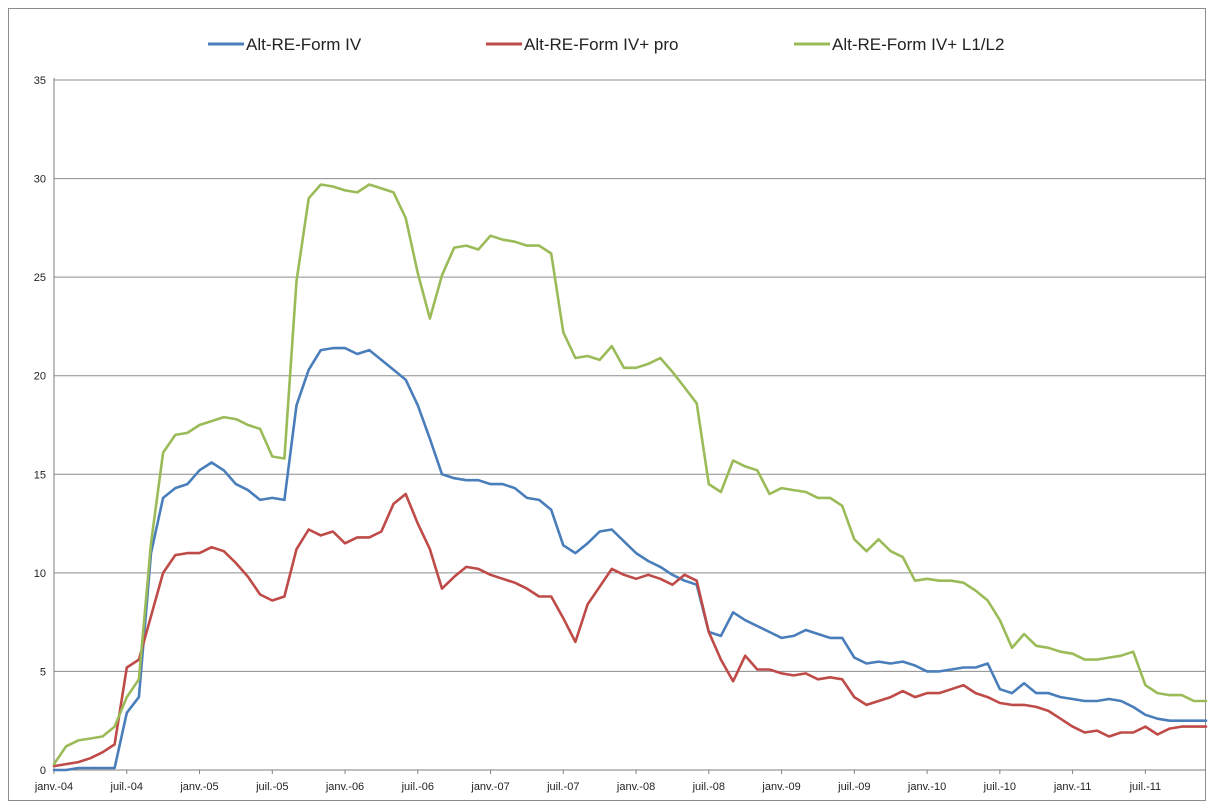 This screenshot has height=809, width=1214. Describe the element at coordinates (40, 278) in the screenshot. I see `y-tick-label: 25` at that location.